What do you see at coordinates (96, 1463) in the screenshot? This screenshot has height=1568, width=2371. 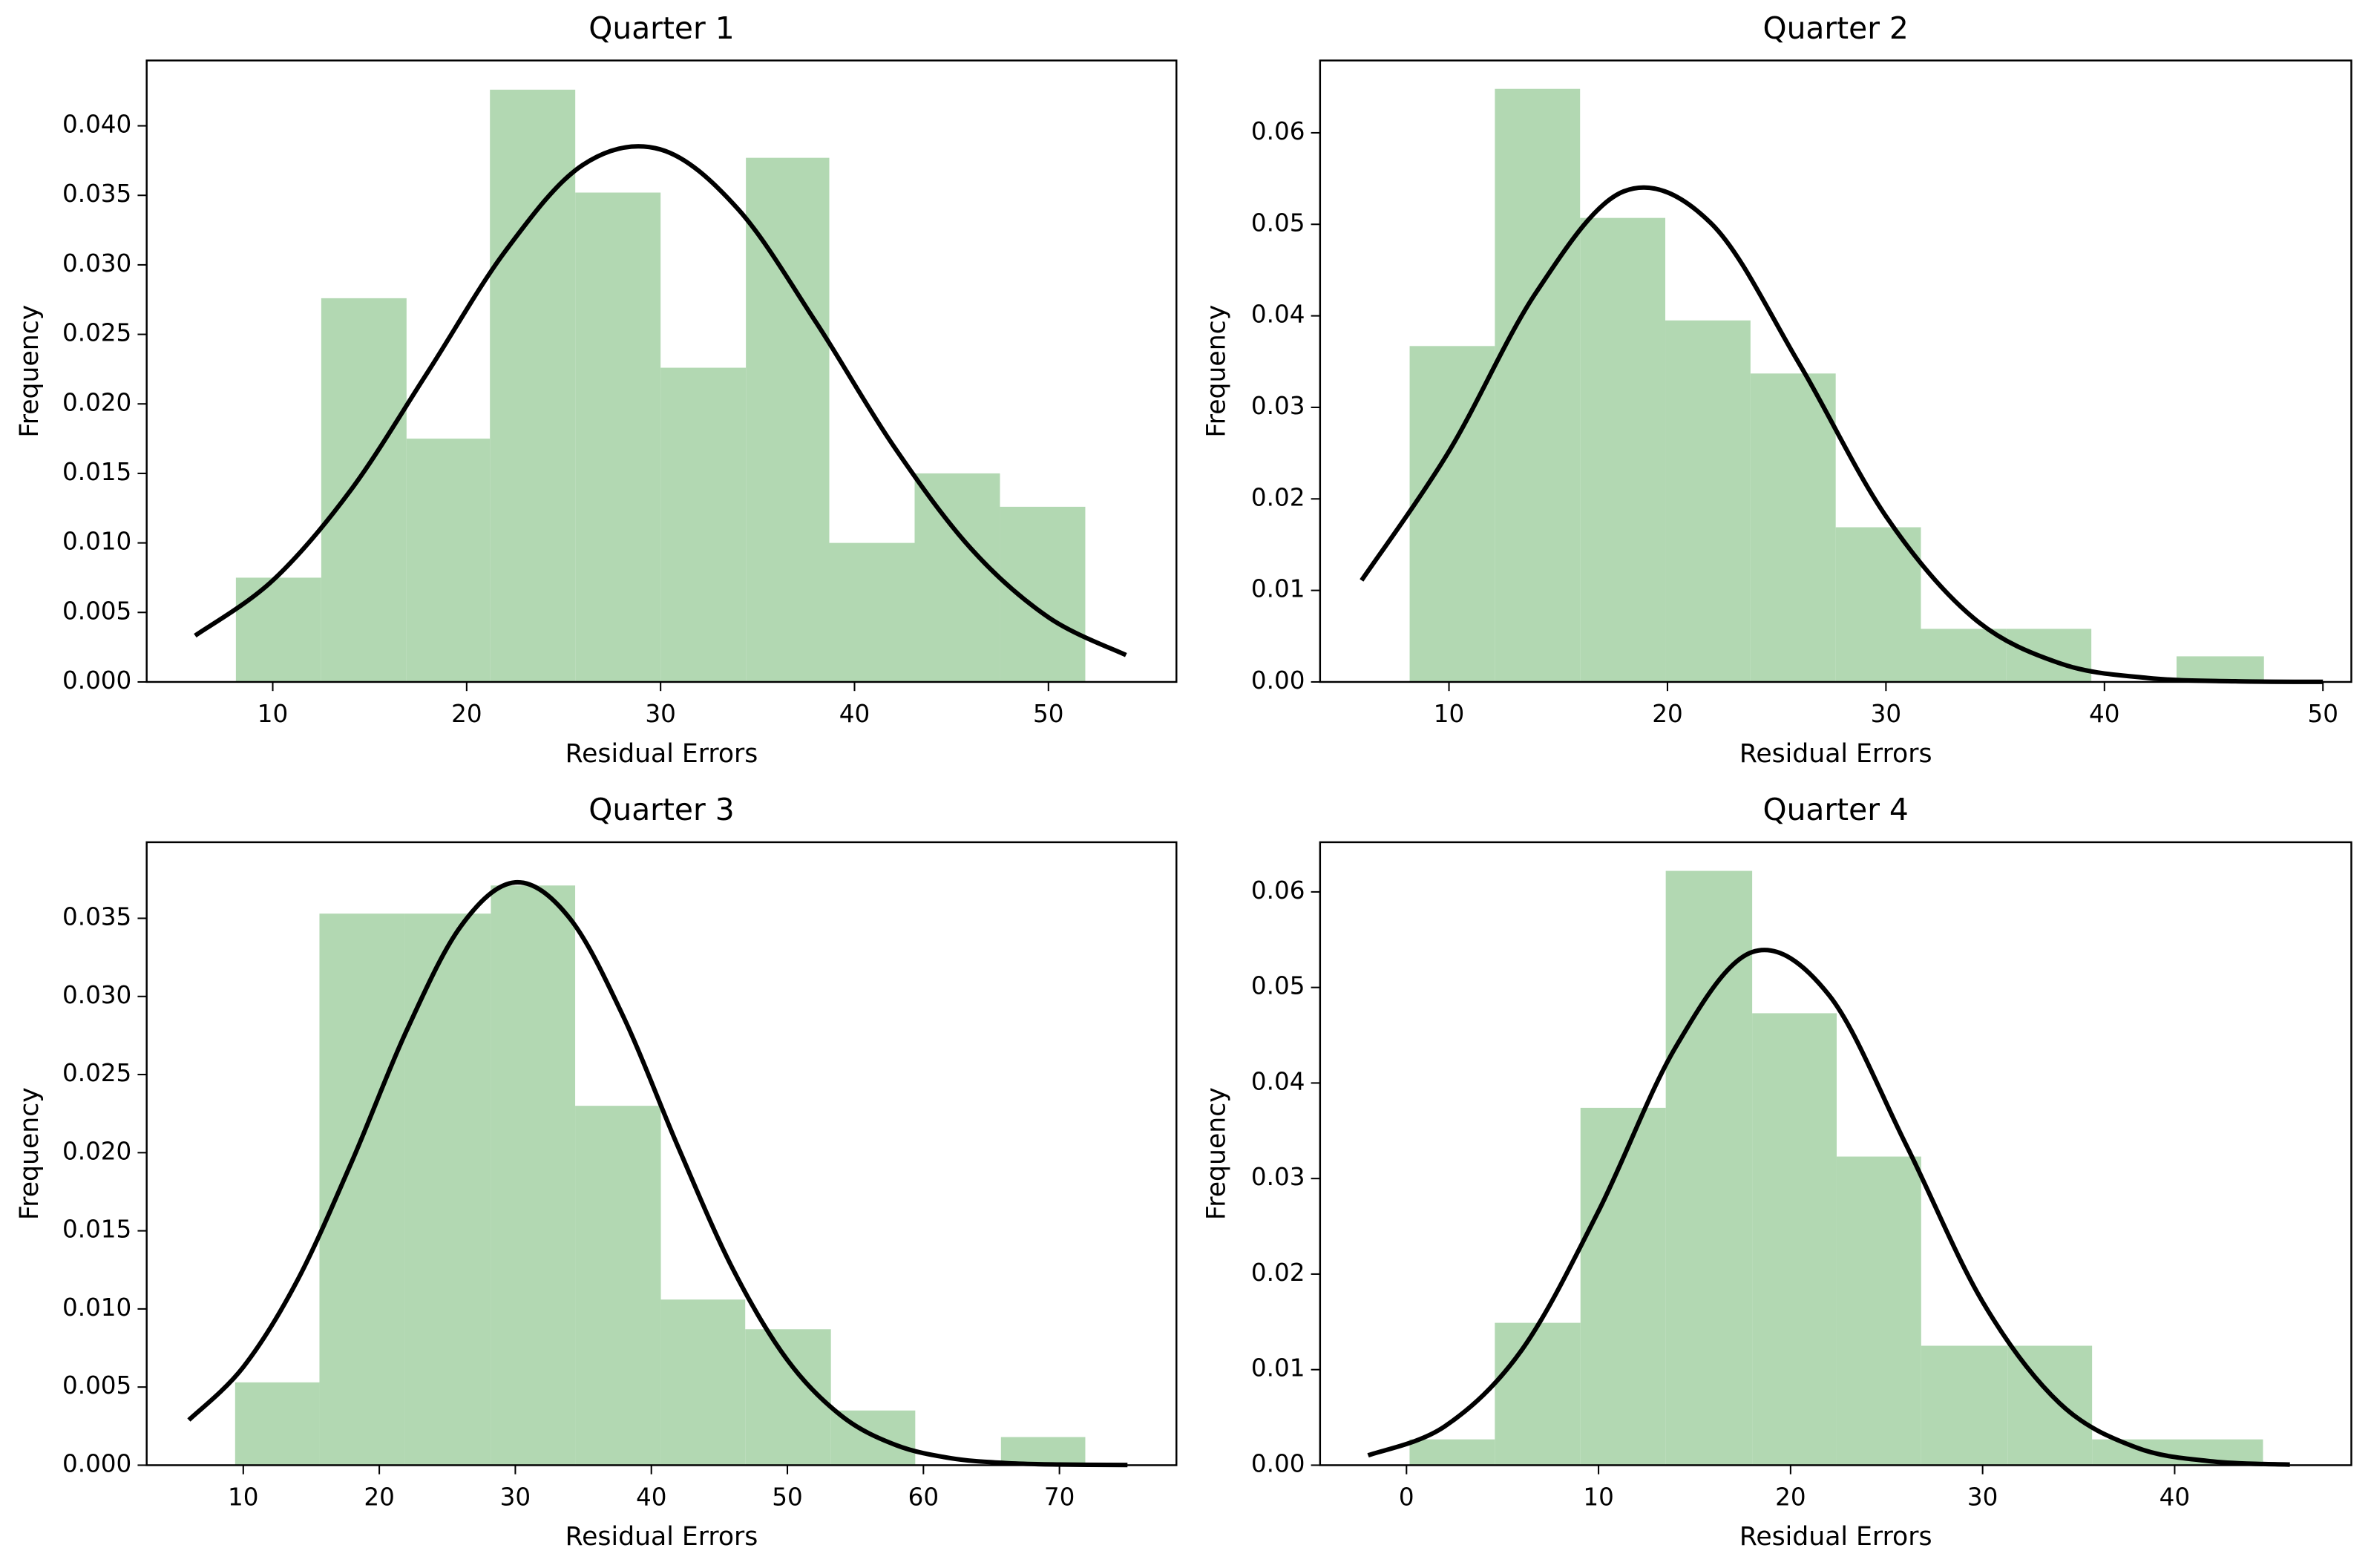 I see `y-tick-label: 0.000` at bounding box center [96, 1463].